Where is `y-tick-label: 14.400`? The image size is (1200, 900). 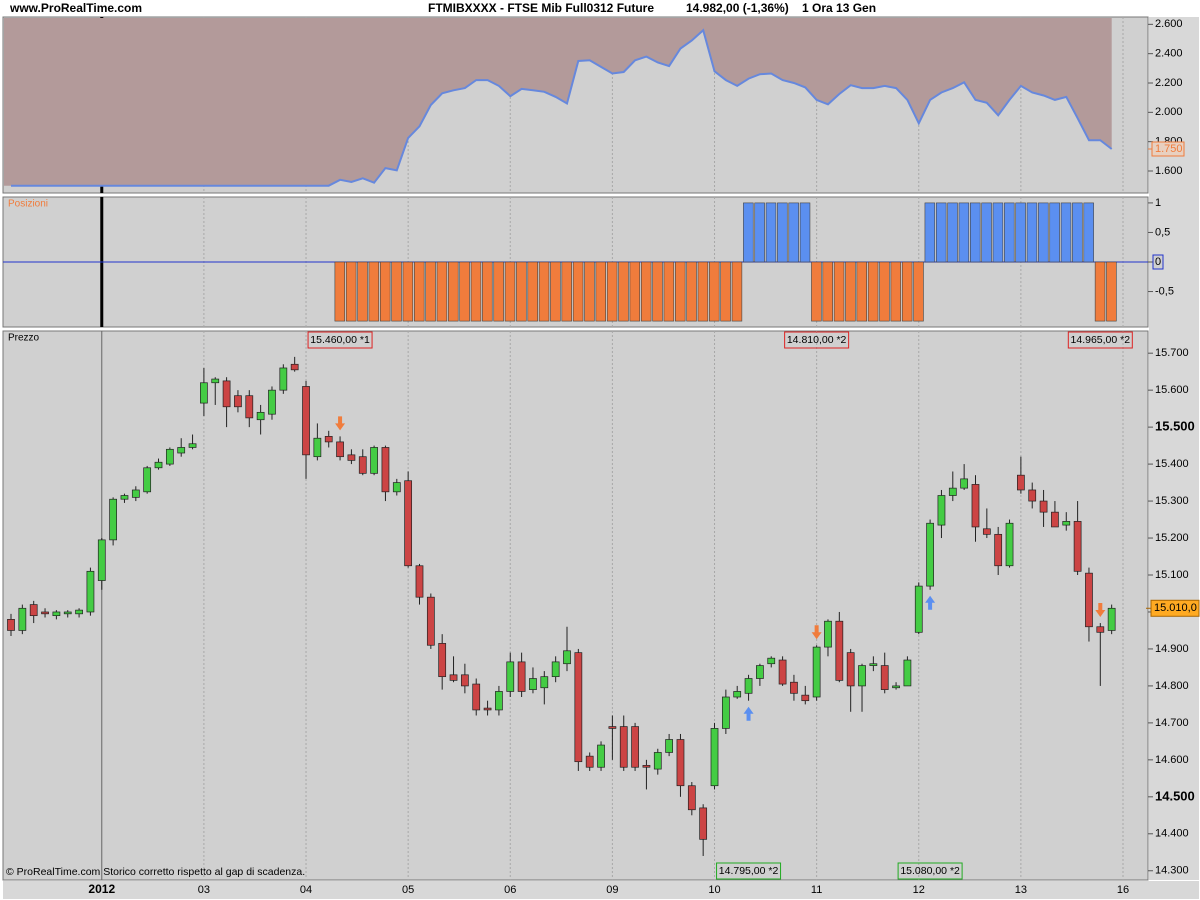
y-tick-label: 14.400 is located at coordinates (1172, 834).